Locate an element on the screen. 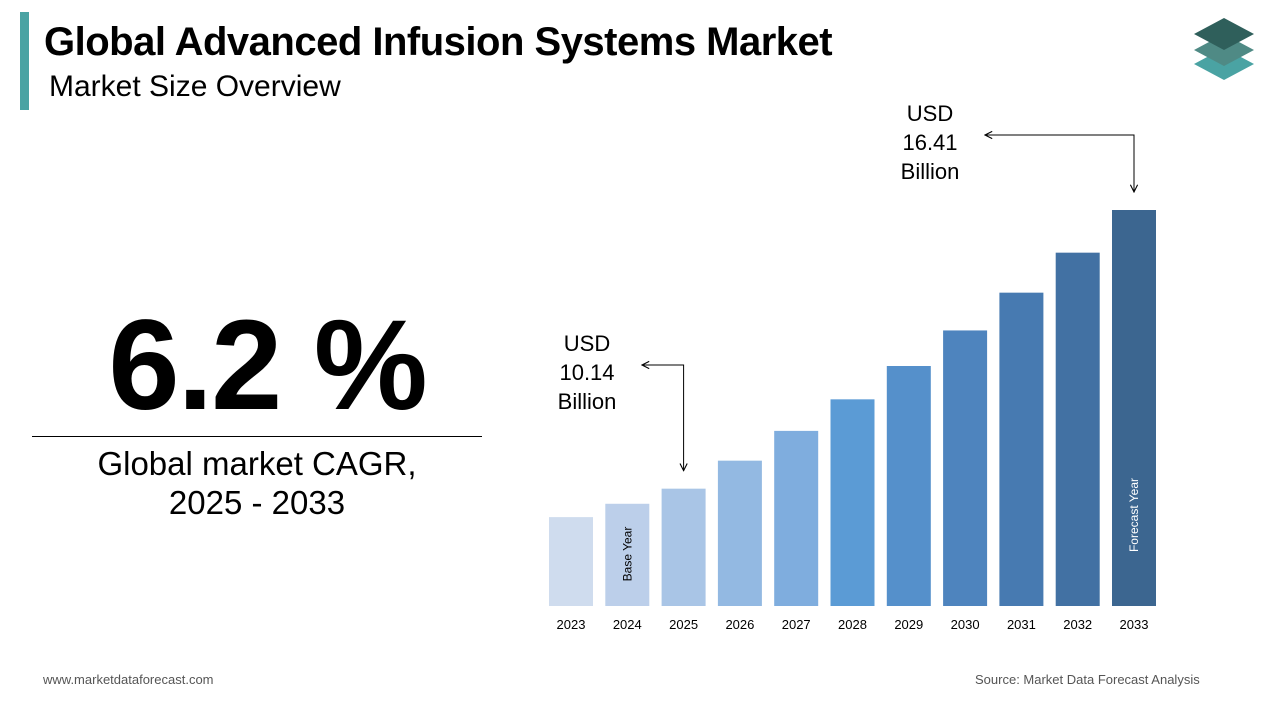 Image resolution: width=1280 pixels, height=720 pixels. bar-2023 is located at coordinates (571, 561).